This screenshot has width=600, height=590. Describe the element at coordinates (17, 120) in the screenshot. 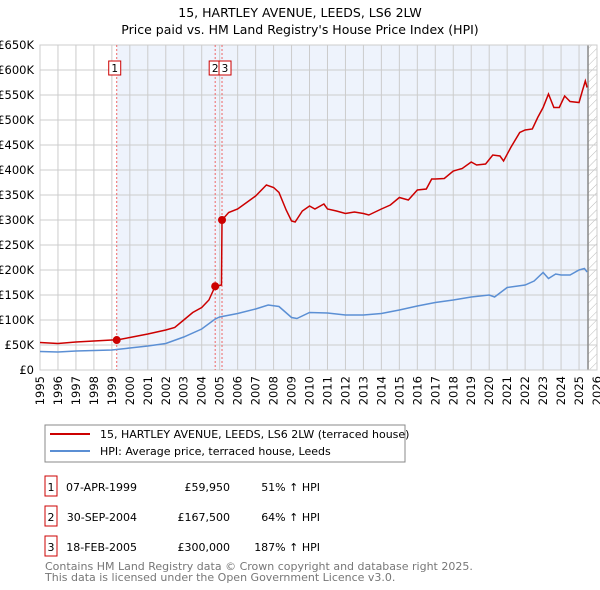

I see `y-tick-label: £500K` at that location.